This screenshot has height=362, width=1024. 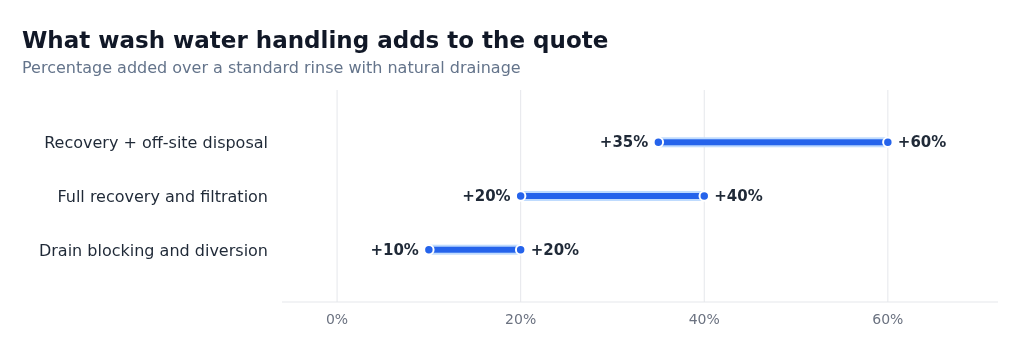 What do you see at coordinates (922, 142) in the screenshot?
I see `annotation: +60%` at bounding box center [922, 142].